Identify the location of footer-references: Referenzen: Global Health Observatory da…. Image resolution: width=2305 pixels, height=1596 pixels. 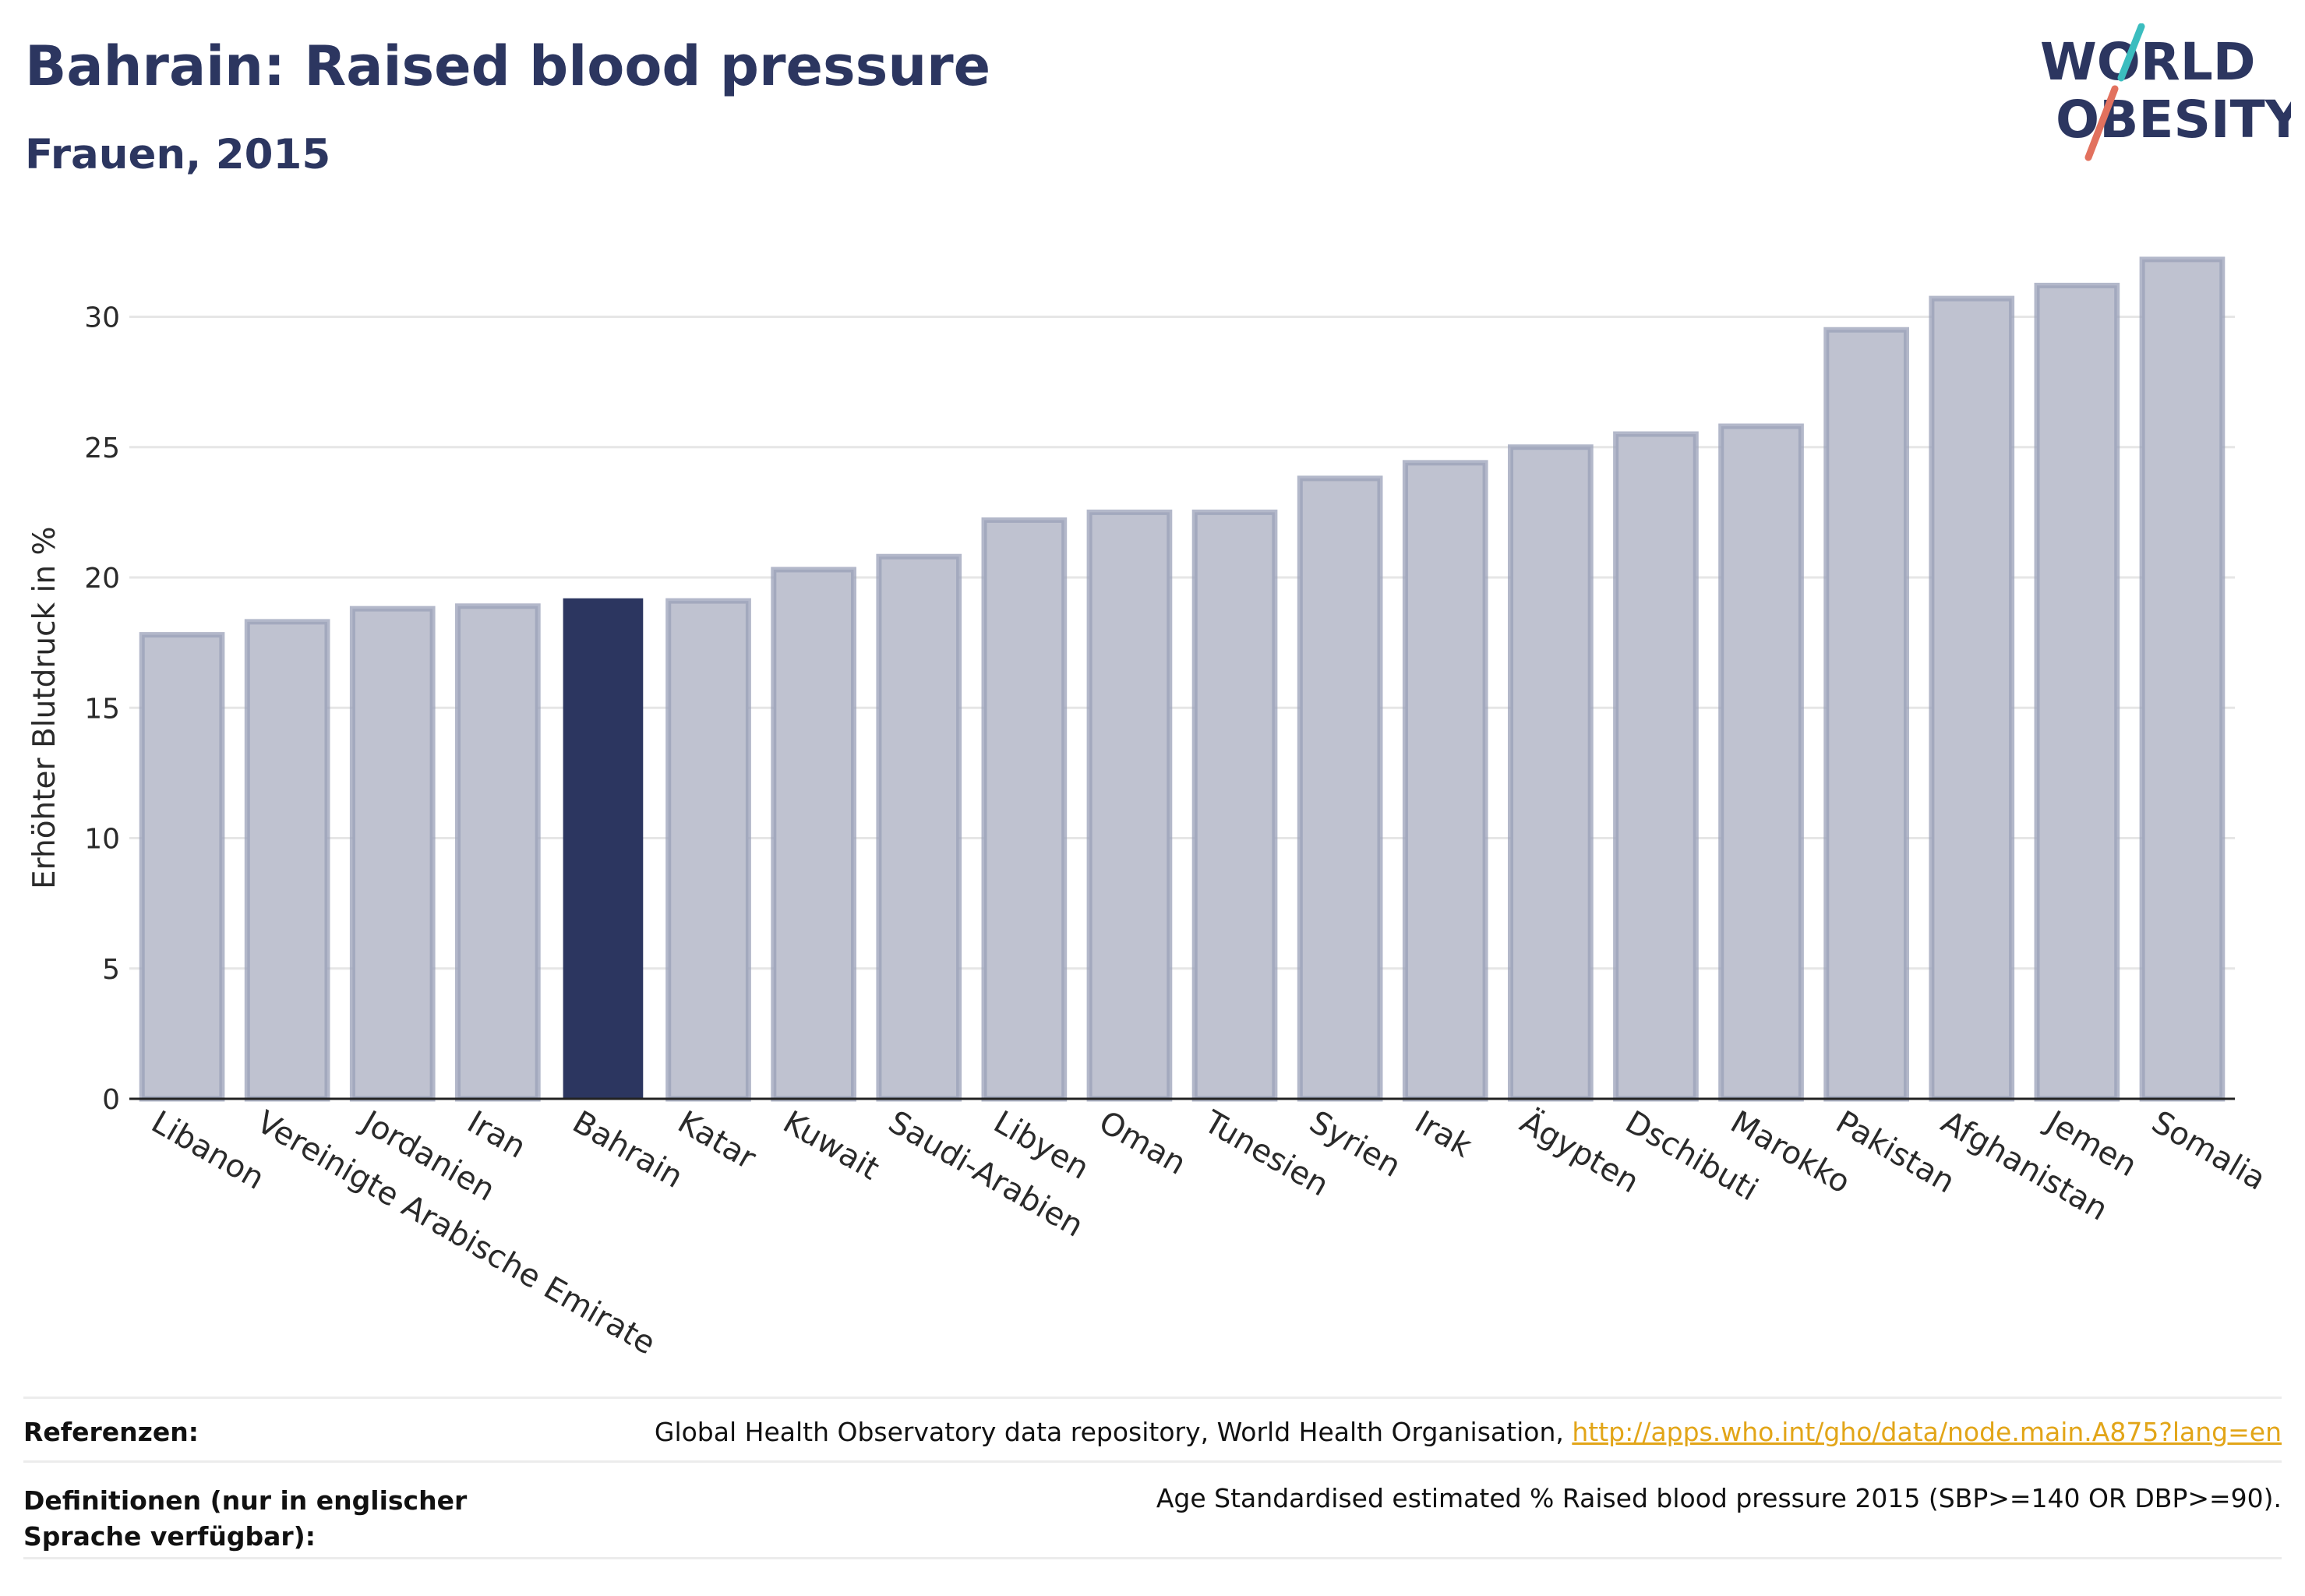
(1152, 1432).